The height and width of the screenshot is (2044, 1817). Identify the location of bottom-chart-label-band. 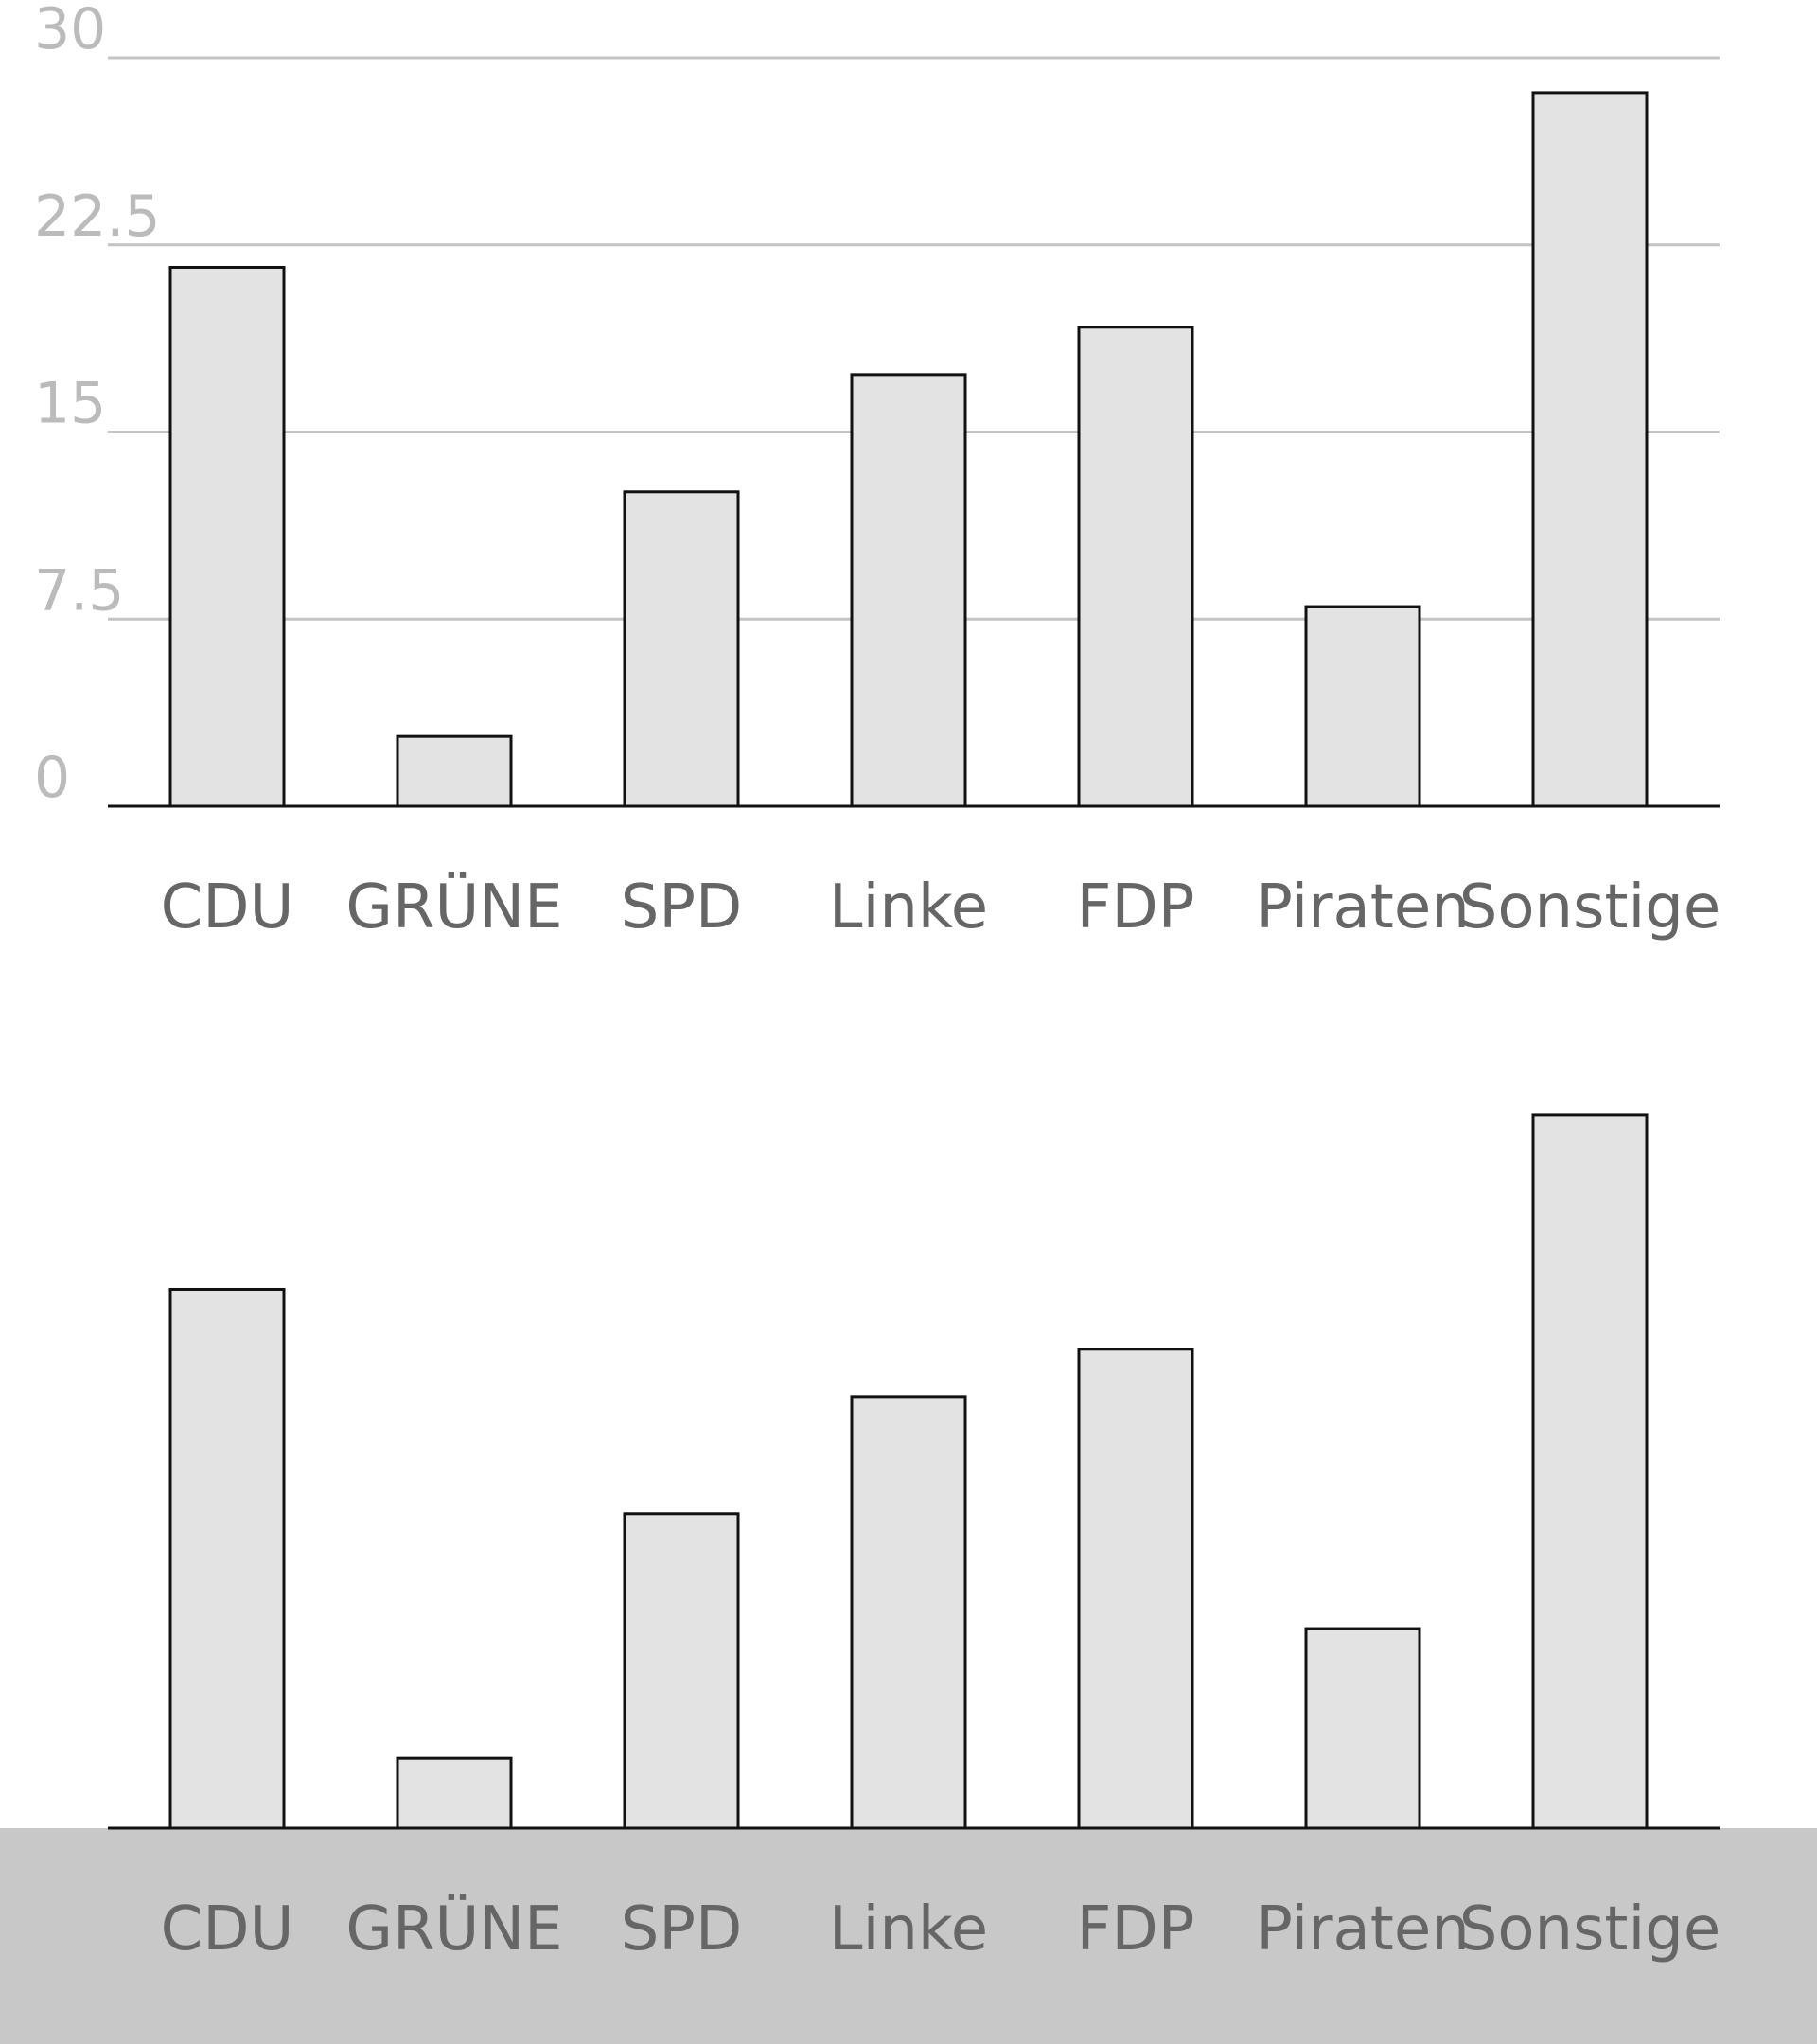
(908, 1936).